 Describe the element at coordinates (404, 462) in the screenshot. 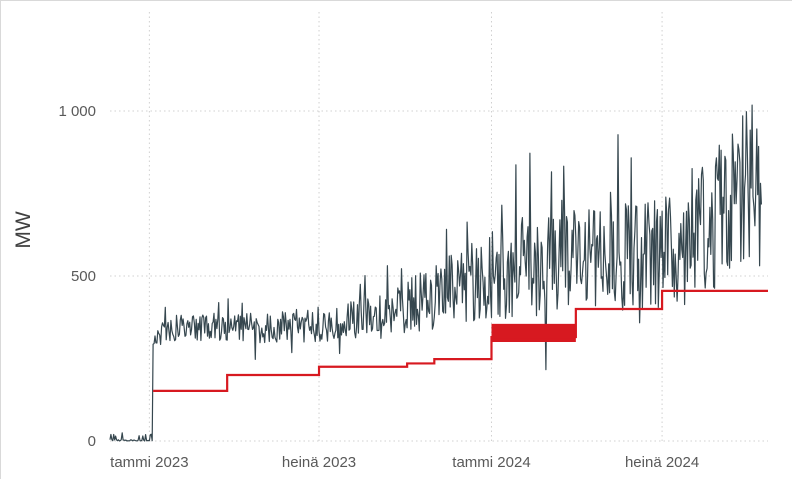

I see `x-tick-labels: tammi 2023 heinä 2023 tammi 2024 heinä 2024` at that location.